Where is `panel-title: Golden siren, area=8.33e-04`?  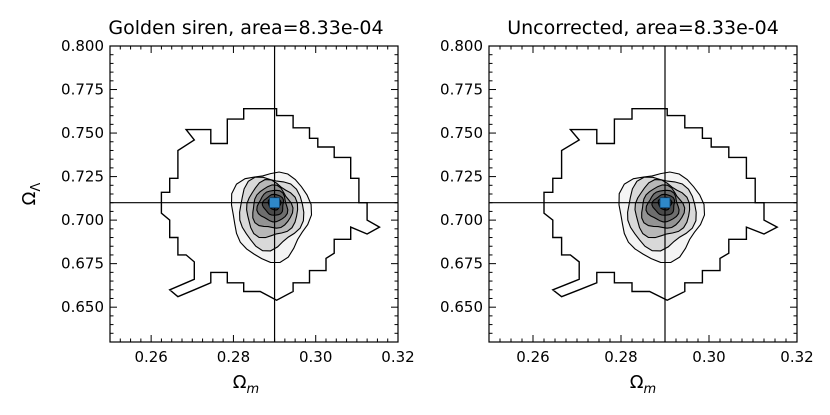 panel-title: Golden siren, area=8.33e-04 is located at coordinates (245, 28).